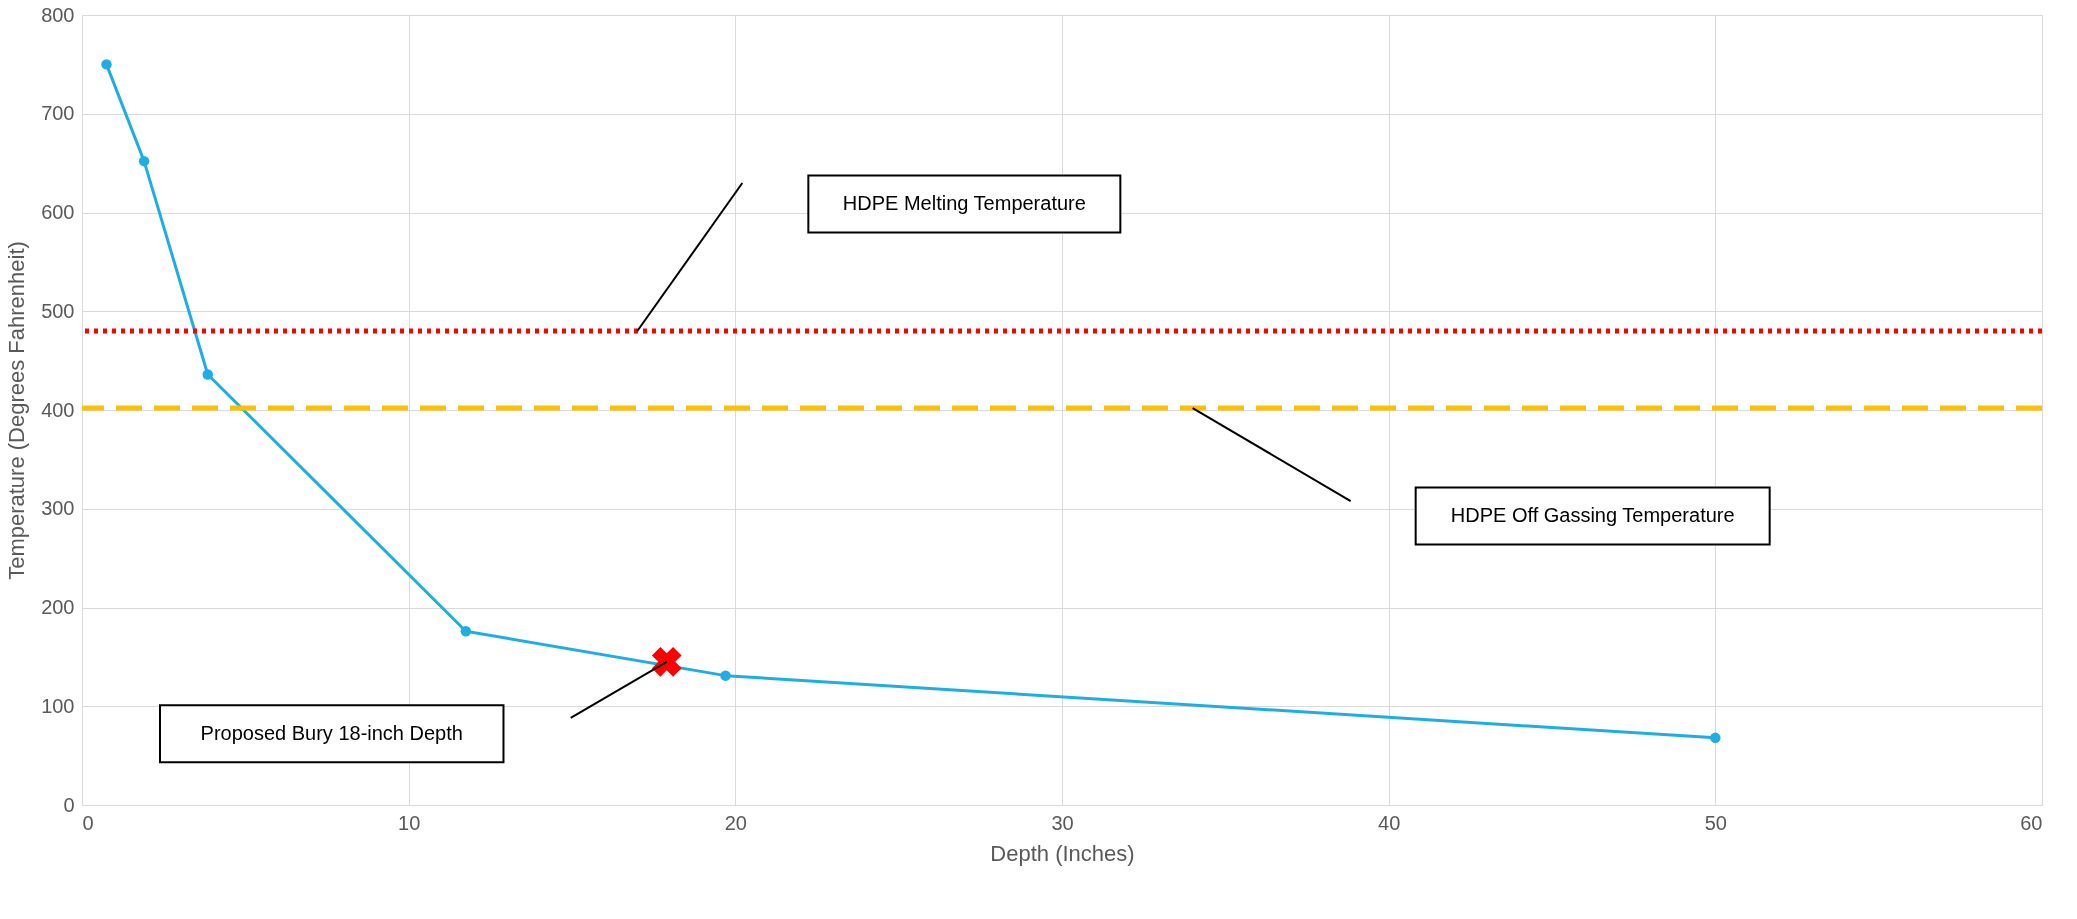 The image size is (2077, 919). What do you see at coordinates (88, 822) in the screenshot?
I see `x-tick-label: 0` at bounding box center [88, 822].